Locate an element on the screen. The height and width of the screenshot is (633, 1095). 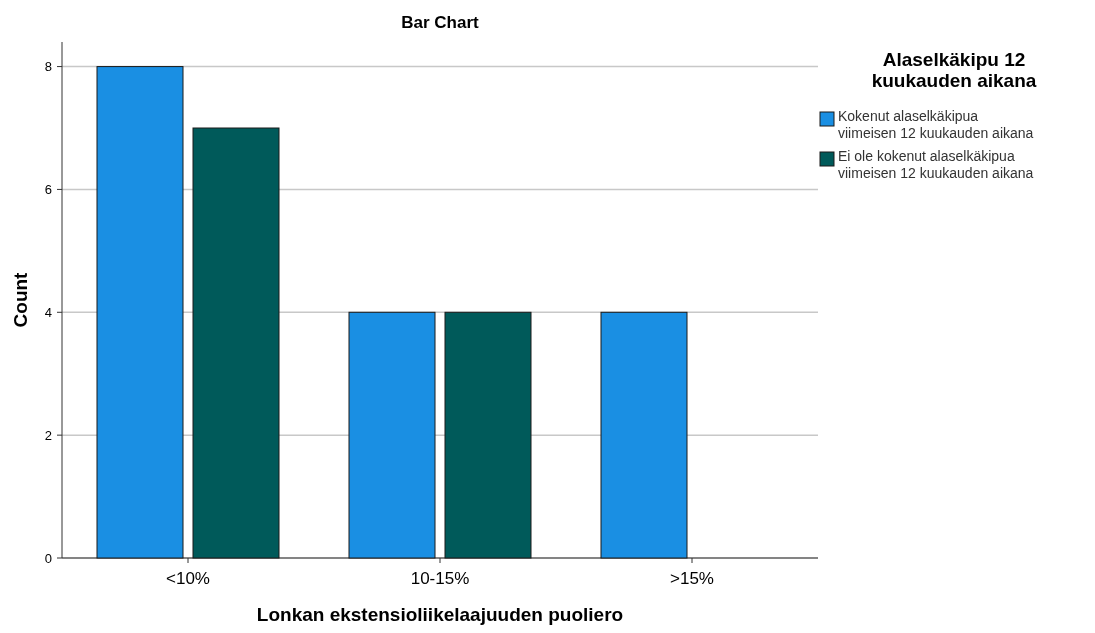
x-tick-label: >15% is located at coordinates (692, 578).